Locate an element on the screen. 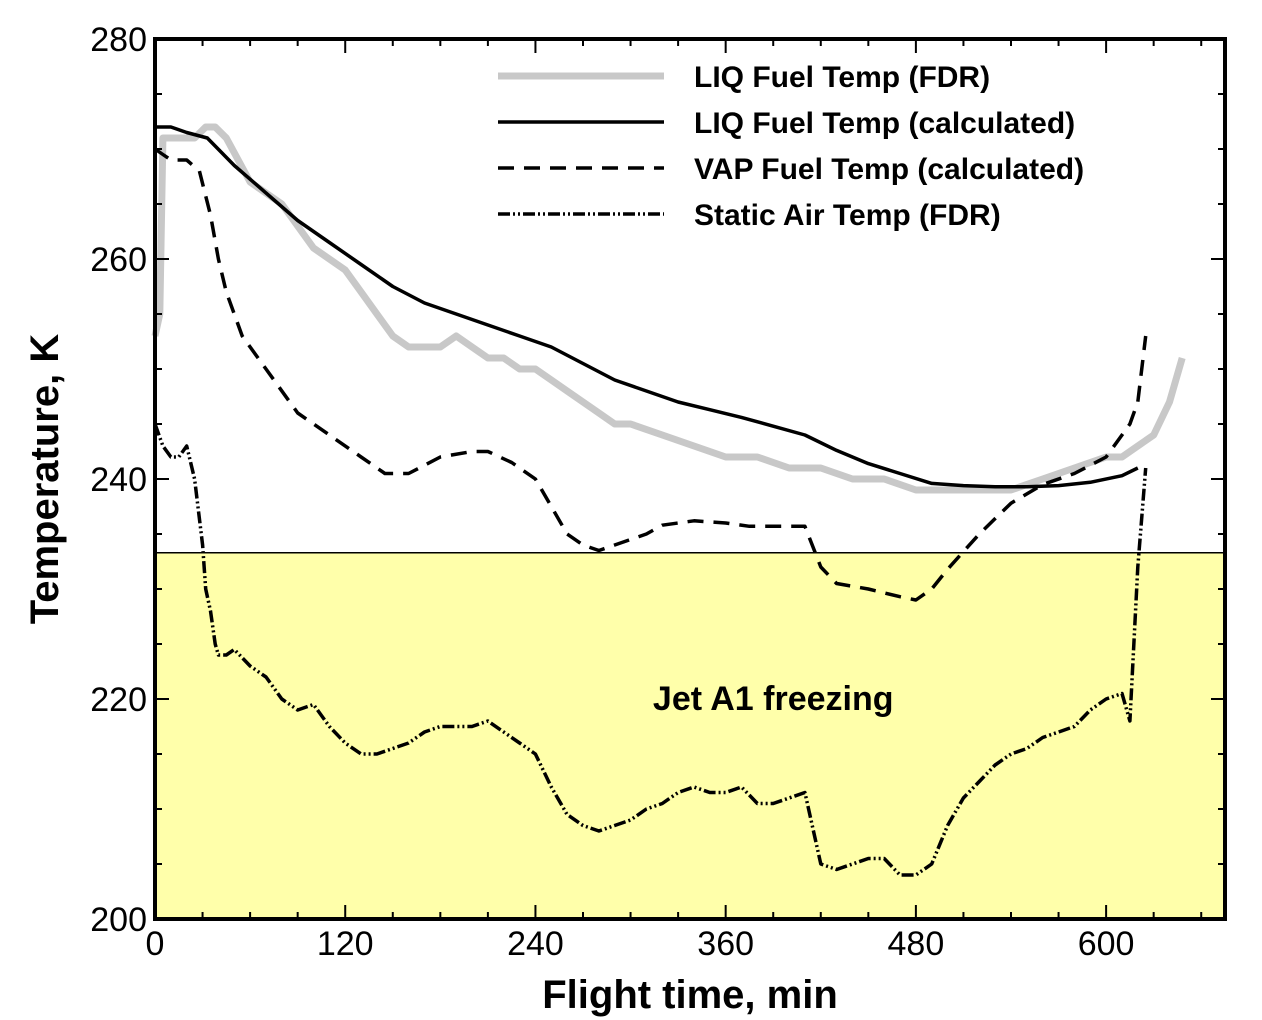 The image size is (1262, 1020). y-tick-label: 200 is located at coordinates (118, 920).